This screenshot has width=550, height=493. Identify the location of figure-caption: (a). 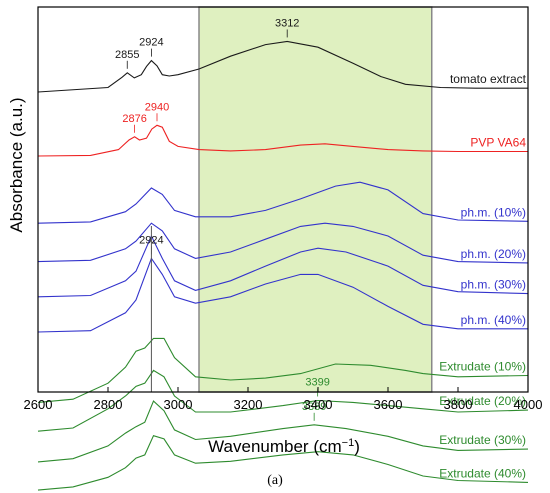
(275, 480).